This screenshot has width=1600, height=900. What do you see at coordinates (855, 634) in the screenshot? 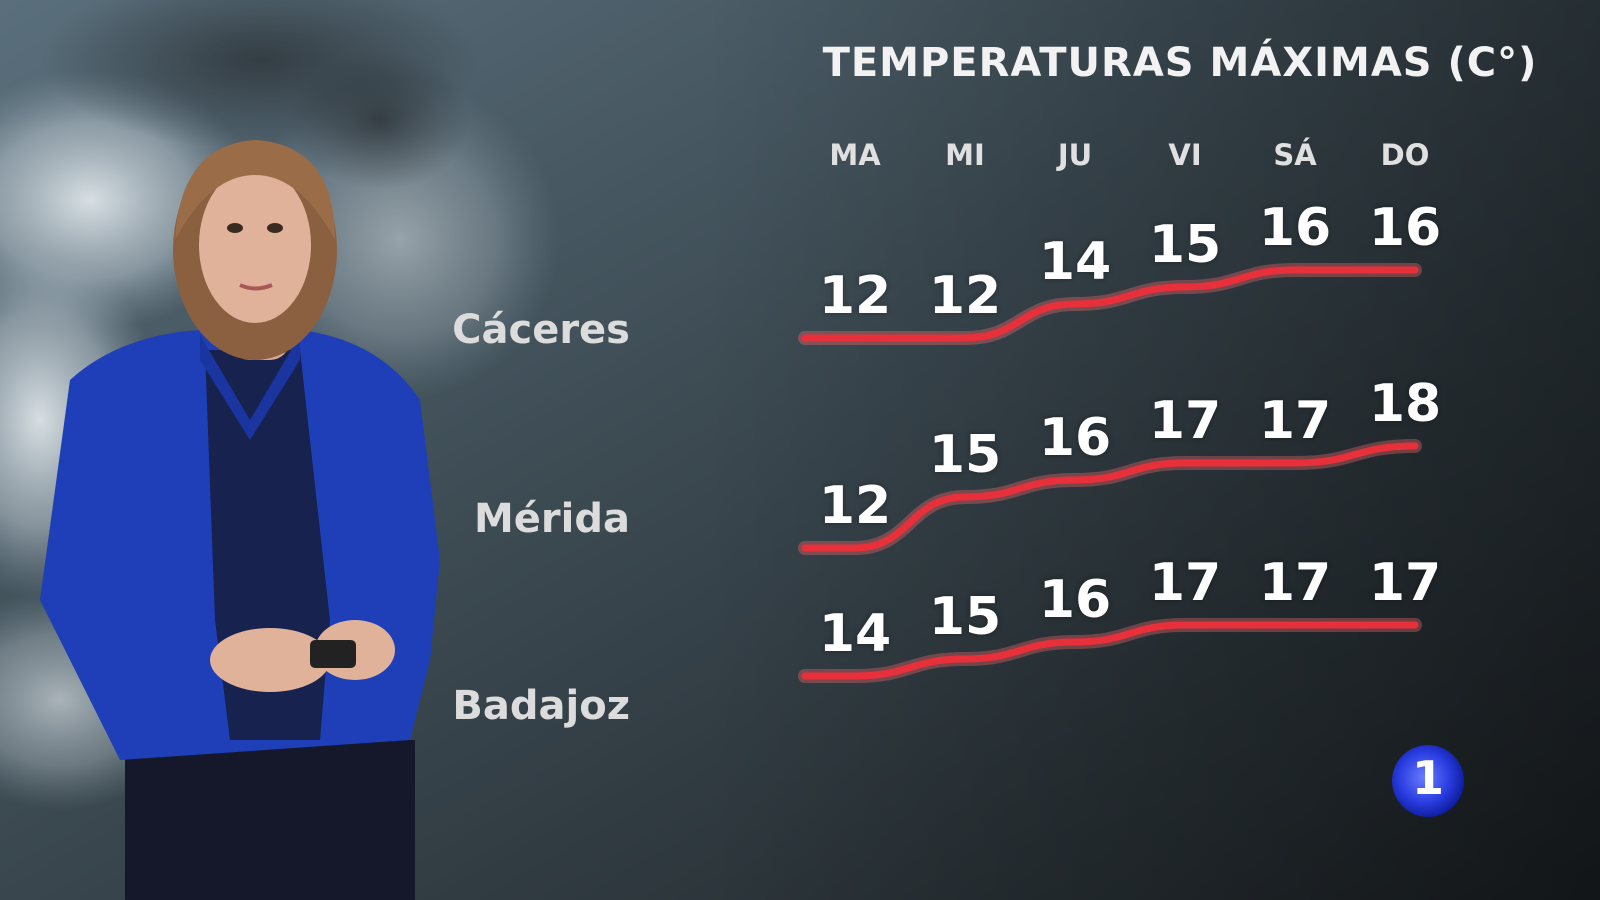
I see `temp-value-2-0: 14` at bounding box center [855, 634].